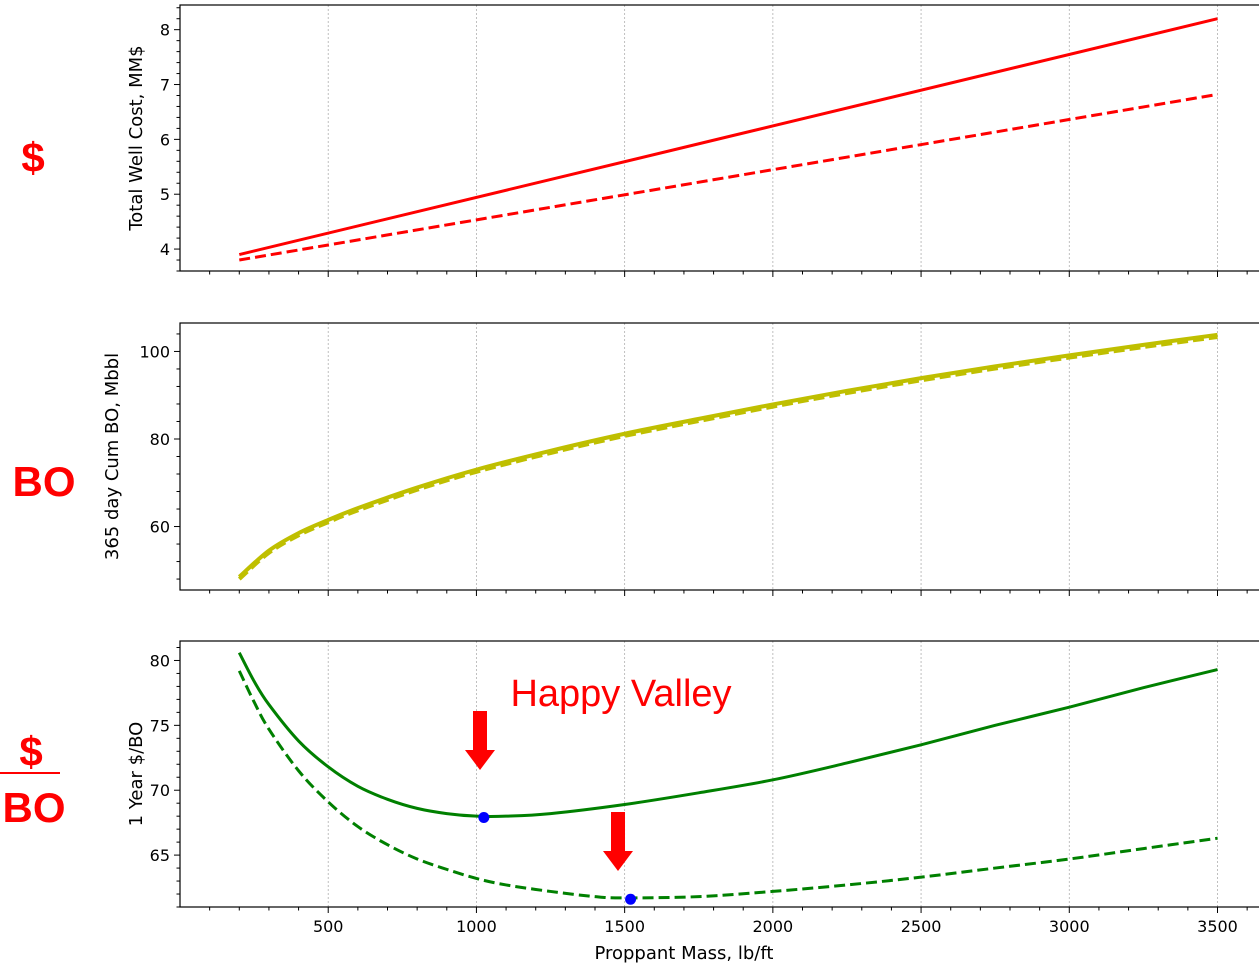 Image resolution: width=1259 pixels, height=968 pixels. I want to click on side-label-cost: $, so click(32, 157).